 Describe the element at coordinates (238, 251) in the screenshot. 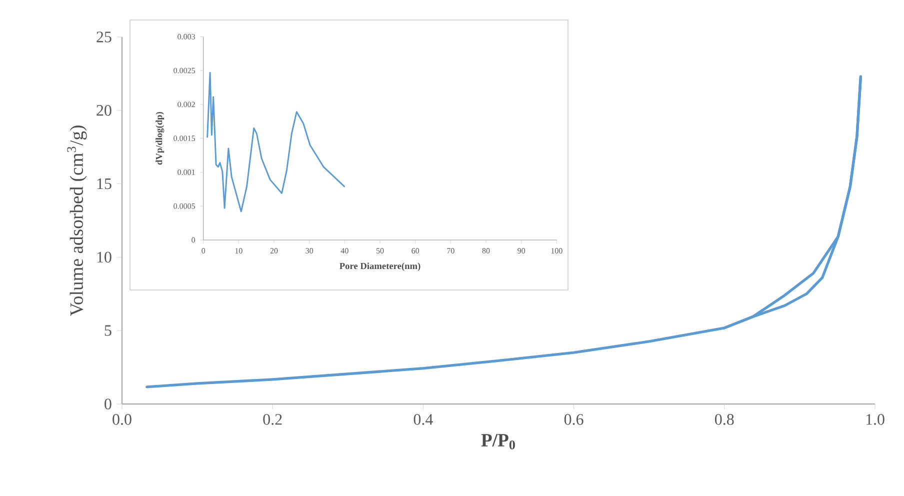

I see `x-tick-label: 10` at that location.